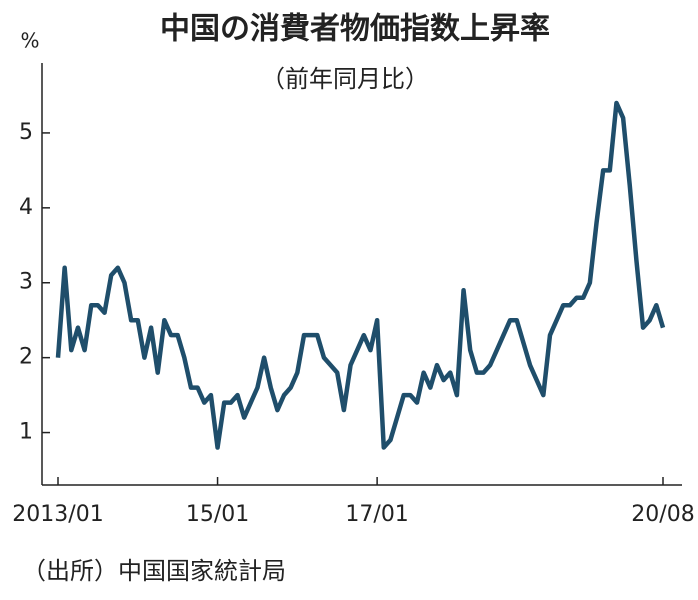 This screenshot has height=600, width=698. What do you see at coordinates (217, 514) in the screenshot?
I see `x-tick-label: 15/01` at bounding box center [217, 514].